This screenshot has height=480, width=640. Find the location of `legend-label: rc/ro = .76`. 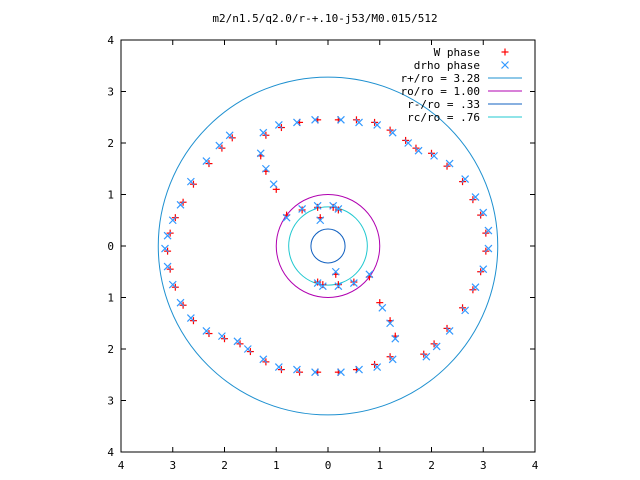

legend-label: rc/ro = .76 is located at coordinates (443, 117).